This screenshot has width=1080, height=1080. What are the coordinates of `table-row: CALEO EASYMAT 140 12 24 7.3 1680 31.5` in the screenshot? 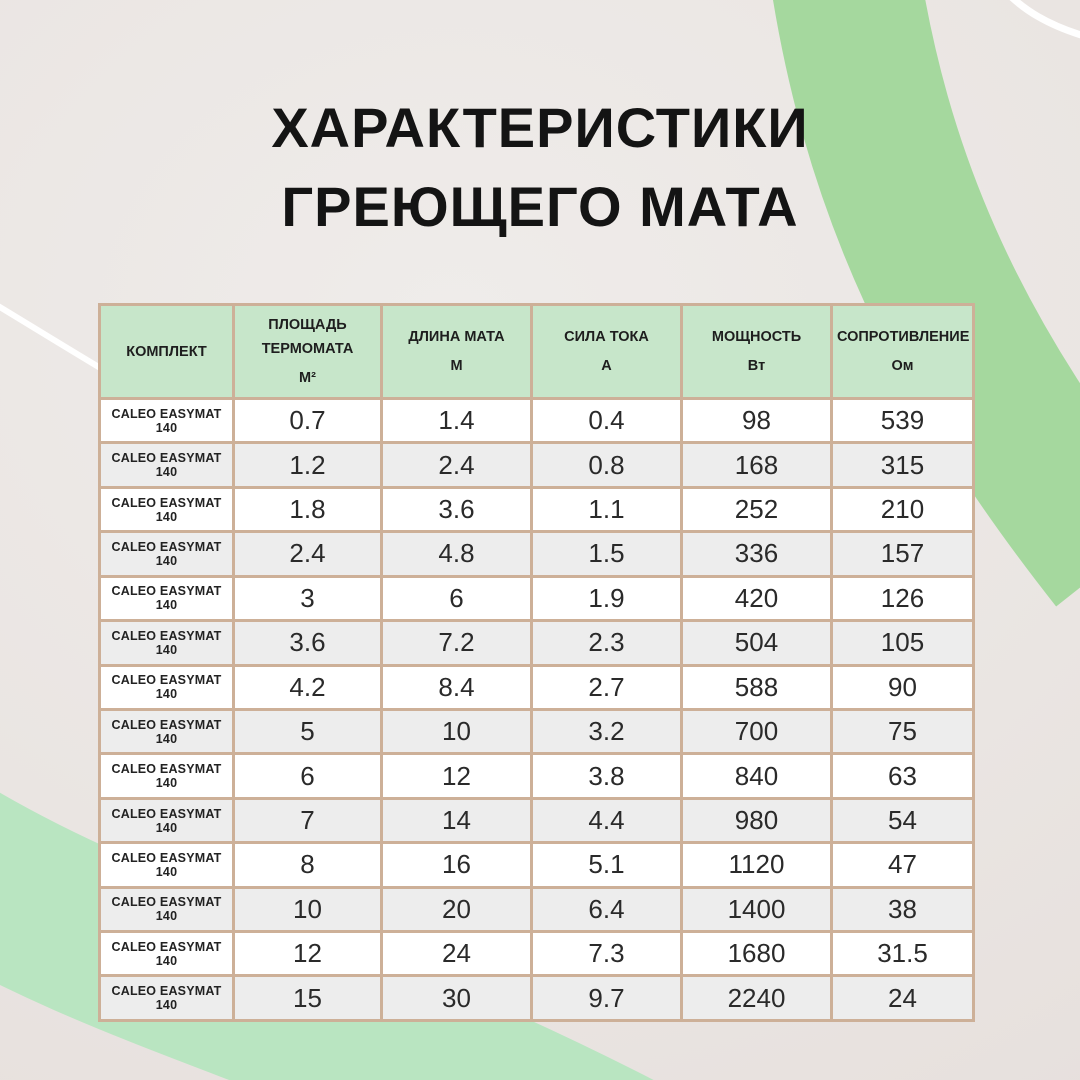 It's located at (536, 954).